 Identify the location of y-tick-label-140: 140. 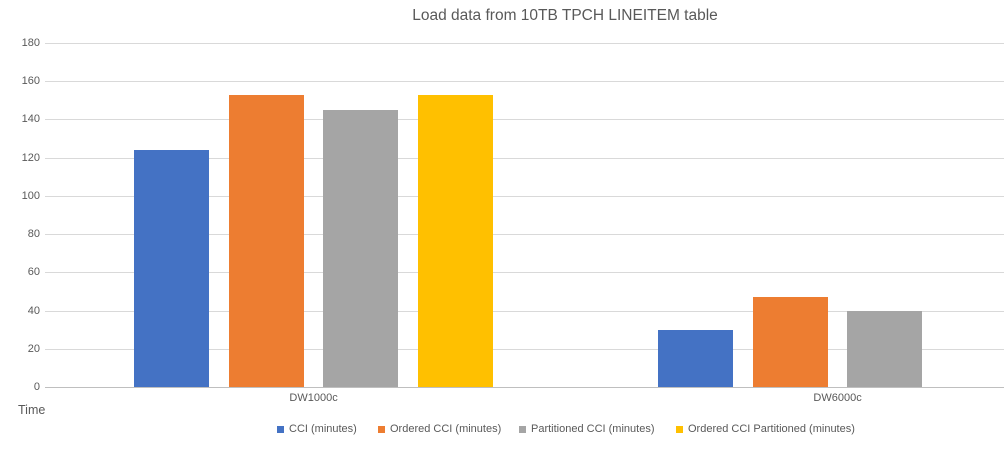
(30, 119).